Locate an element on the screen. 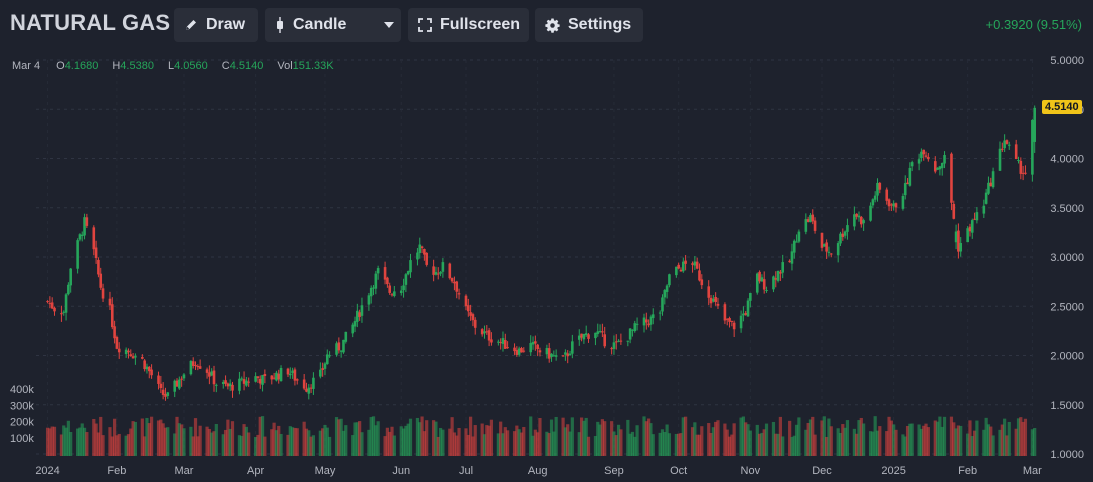  settings-button: Settings is located at coordinates (589, 25).